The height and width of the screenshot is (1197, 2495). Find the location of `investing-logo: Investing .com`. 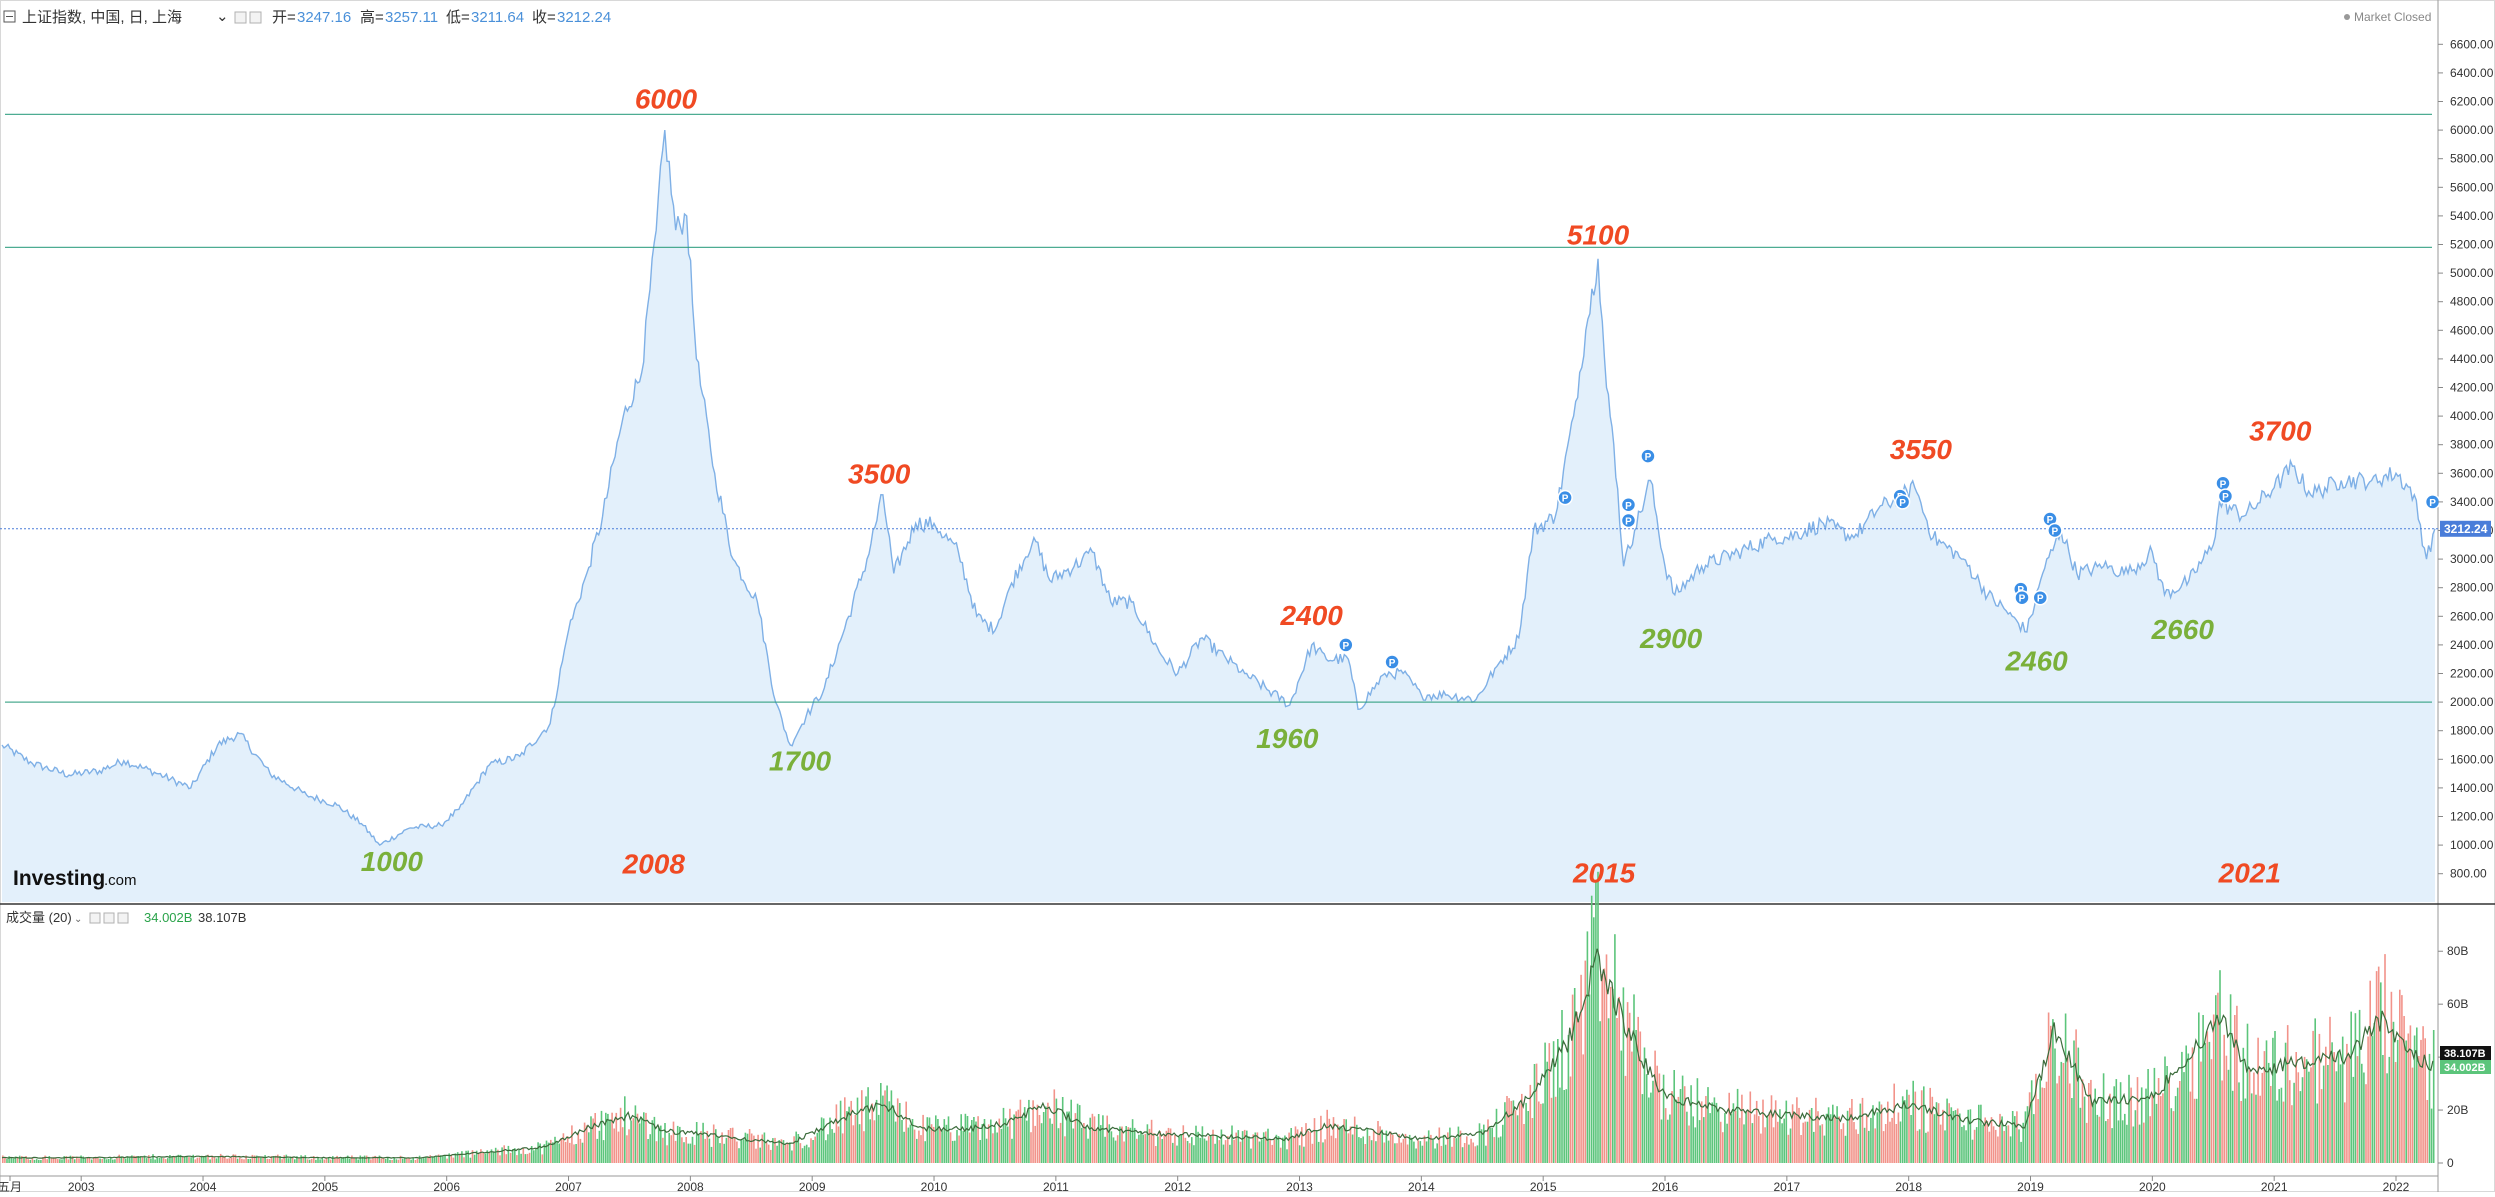

investing-logo: Investing .com is located at coordinates (75, 878).